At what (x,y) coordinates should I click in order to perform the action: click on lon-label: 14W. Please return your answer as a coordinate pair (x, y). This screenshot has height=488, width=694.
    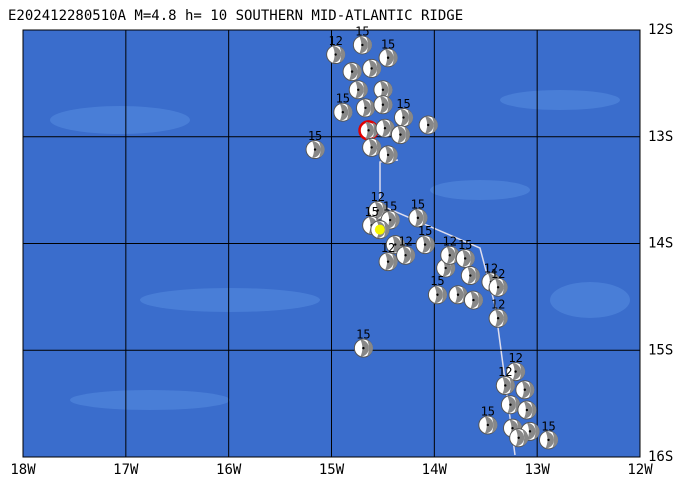
    Looking at the image, I should click on (435, 470).